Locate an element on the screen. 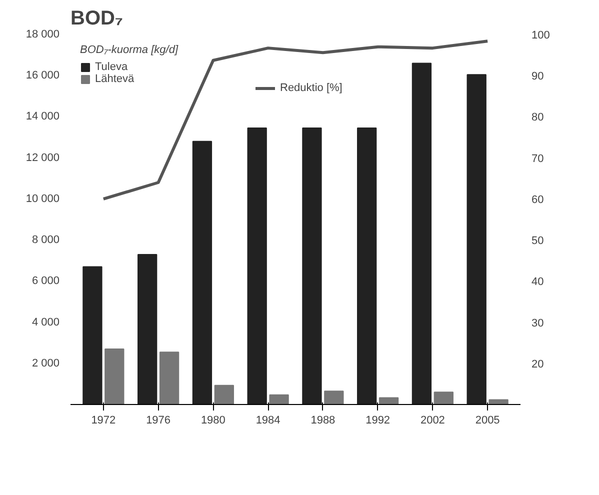  y2-tick-label: 40 is located at coordinates (538, 282).